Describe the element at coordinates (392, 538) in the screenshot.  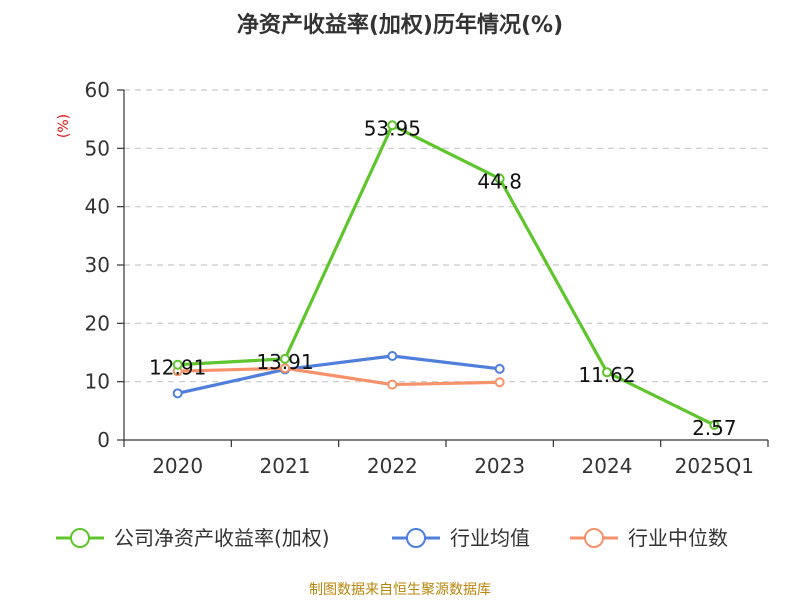
I see `legend: 公司净资产收益率(加权) 行业均值 行业中位数` at that location.